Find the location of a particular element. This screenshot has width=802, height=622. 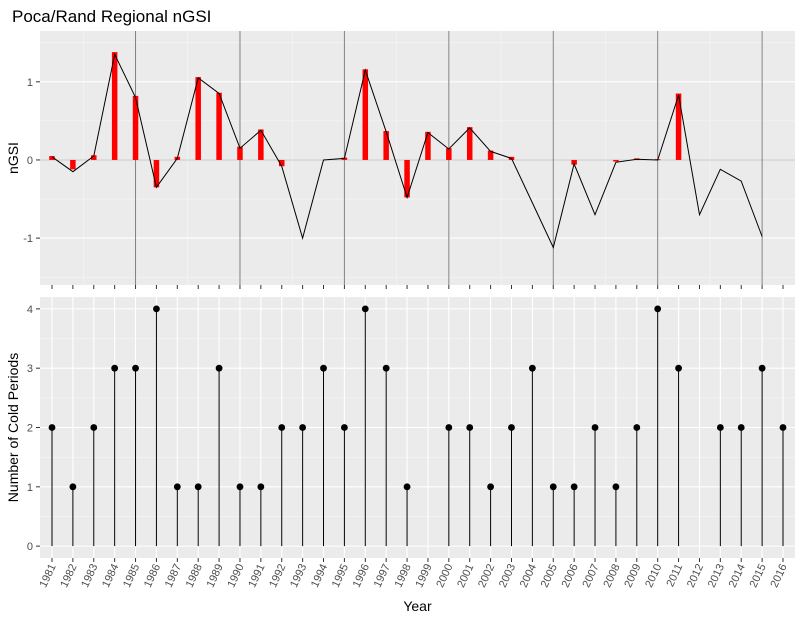

ngsi-bar-1996 is located at coordinates (365, 114).